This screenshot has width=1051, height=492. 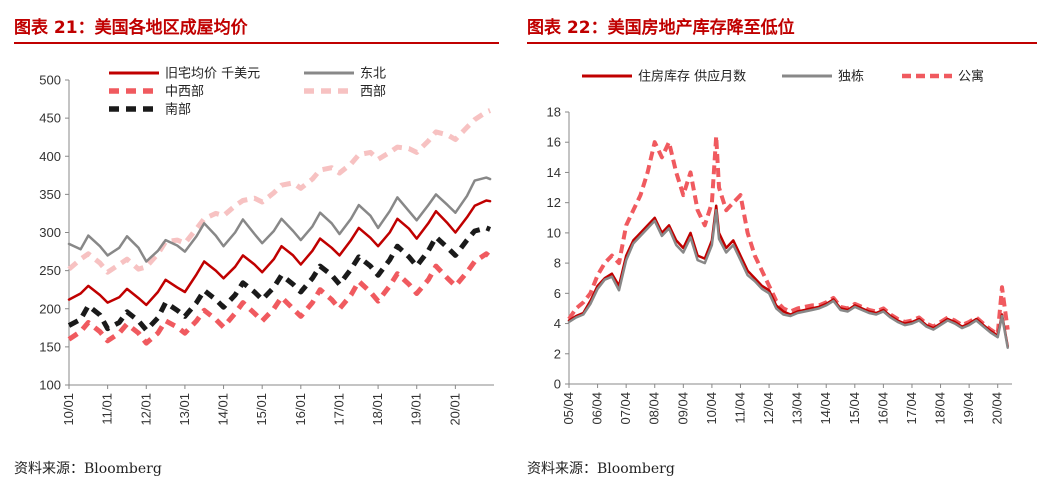 What do you see at coordinates (940, 408) in the screenshot?
I see `right-x-tick-label: 18/04` at bounding box center [940, 408].